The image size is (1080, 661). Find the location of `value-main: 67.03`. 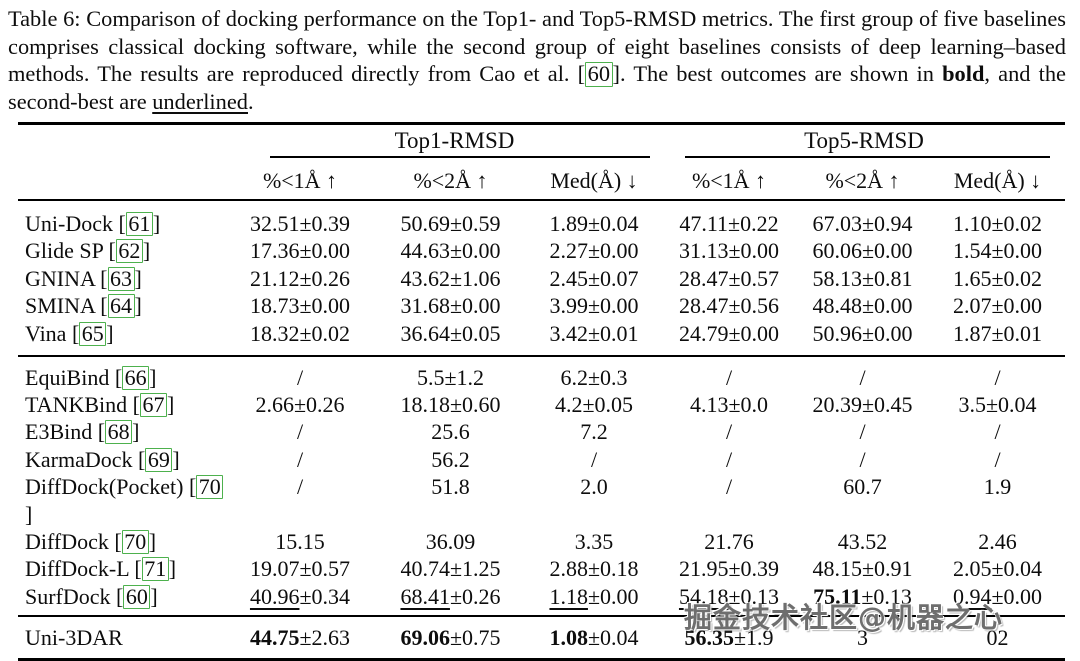

value-main: 67.03 is located at coordinates (837, 223).